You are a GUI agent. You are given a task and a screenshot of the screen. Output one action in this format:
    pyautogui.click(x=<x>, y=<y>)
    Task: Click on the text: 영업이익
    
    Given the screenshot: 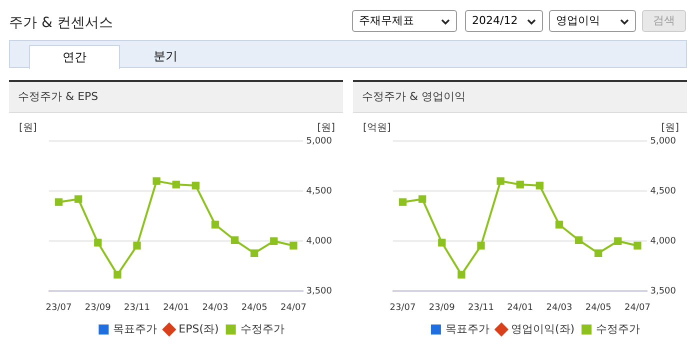 What is the action you would take?
    pyautogui.click(x=578, y=20)
    